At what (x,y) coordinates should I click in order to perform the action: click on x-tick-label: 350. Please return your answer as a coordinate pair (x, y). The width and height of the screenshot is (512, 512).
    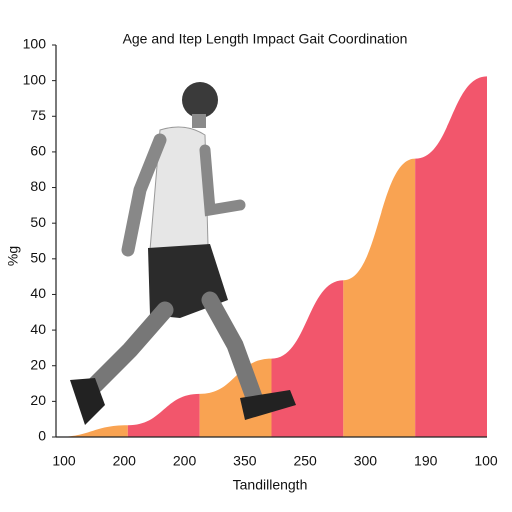
    Looking at the image, I should click on (245, 461).